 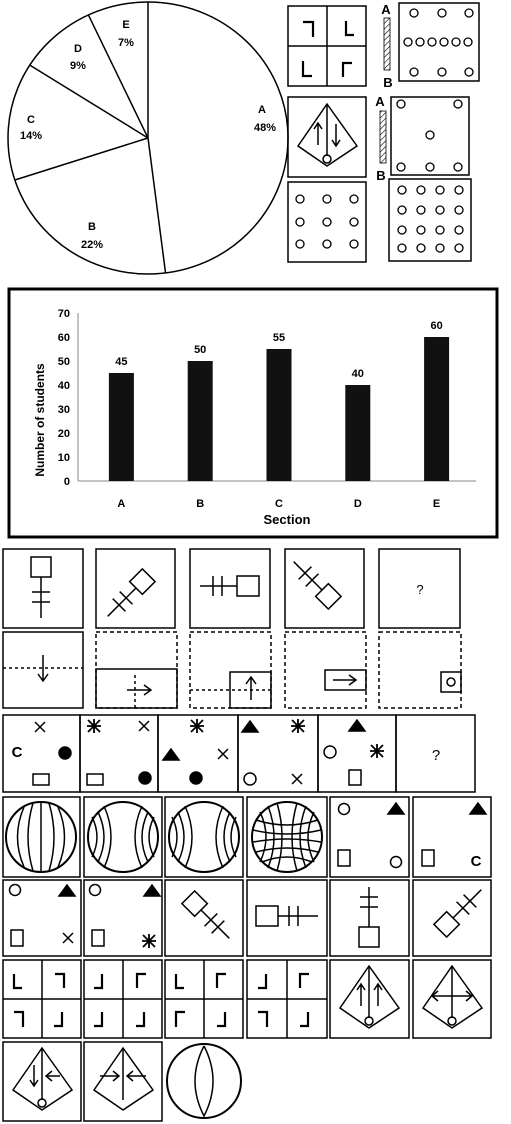 I want to click on pie-value-a: 48%, so click(x=265, y=128).